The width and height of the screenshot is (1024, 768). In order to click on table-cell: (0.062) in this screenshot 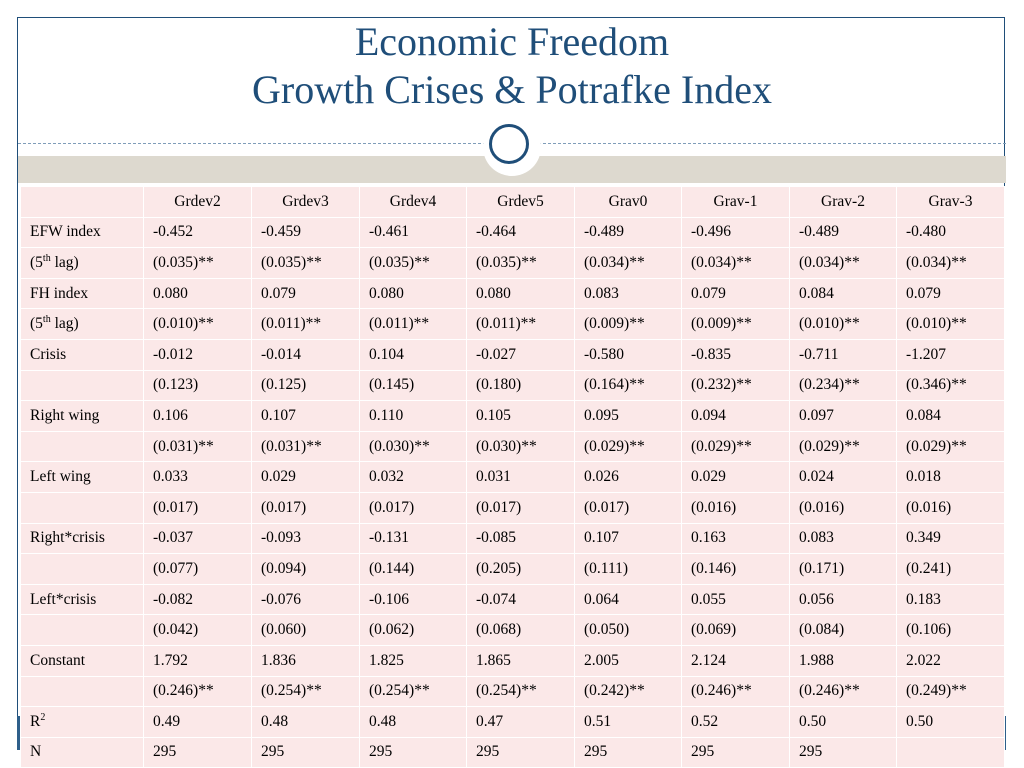, I will do `click(413, 630)`.